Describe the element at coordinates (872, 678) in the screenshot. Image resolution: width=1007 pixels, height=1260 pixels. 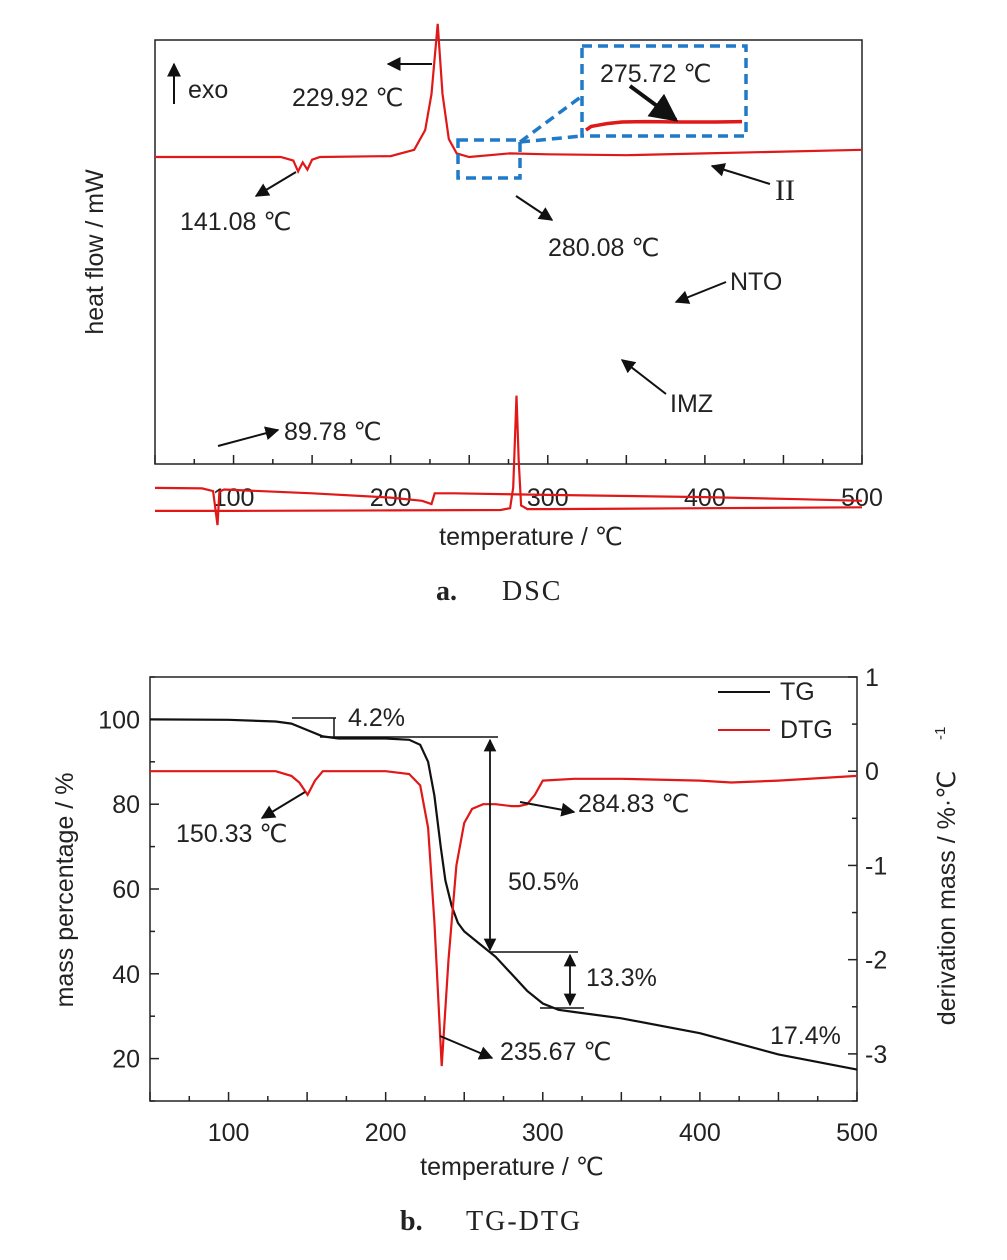
I see `tg-y2-tick-label: 1` at that location.